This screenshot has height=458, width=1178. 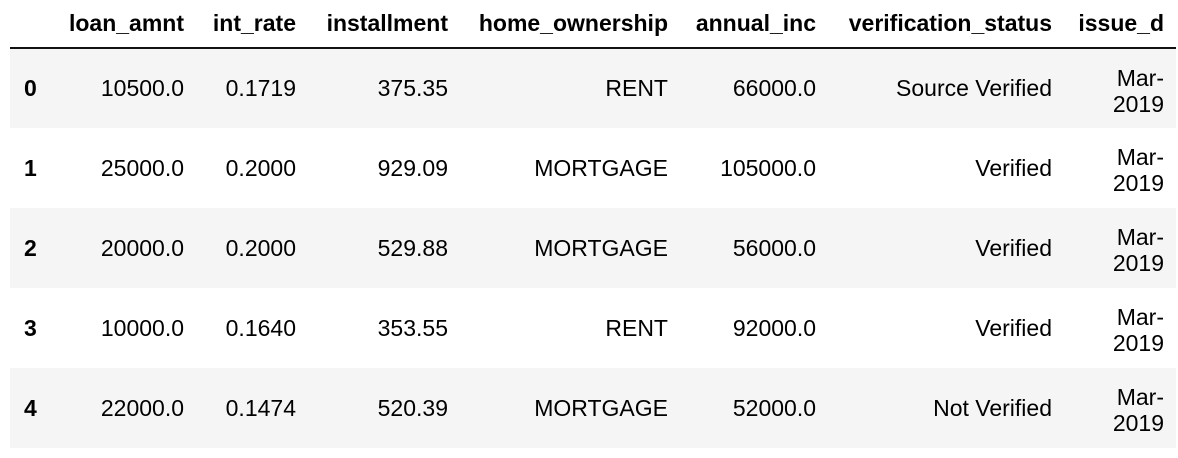 I want to click on column-header-loan-amnt: loan_amnt, so click(x=125, y=24).